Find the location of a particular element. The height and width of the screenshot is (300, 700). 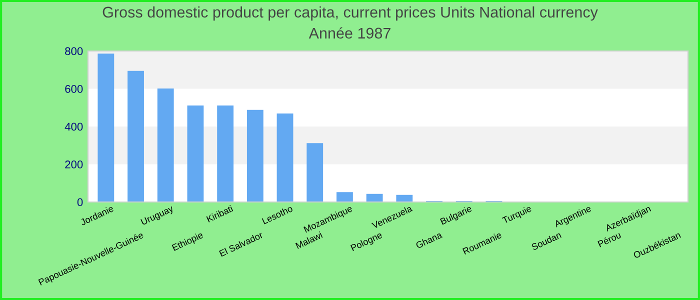

x-tick-label: Ghana is located at coordinates (429, 240).